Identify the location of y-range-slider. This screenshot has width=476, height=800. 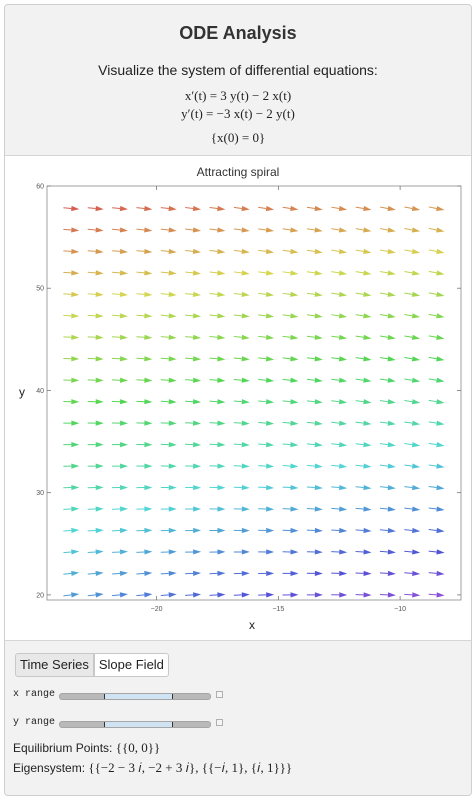
(135, 724).